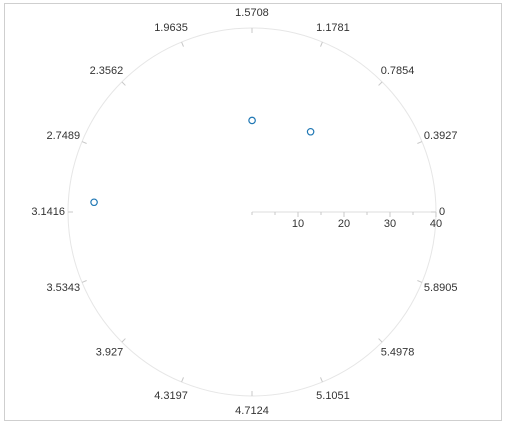  Describe the element at coordinates (398, 71) in the screenshot. I see `angular-tick-label: 0.7854` at that location.